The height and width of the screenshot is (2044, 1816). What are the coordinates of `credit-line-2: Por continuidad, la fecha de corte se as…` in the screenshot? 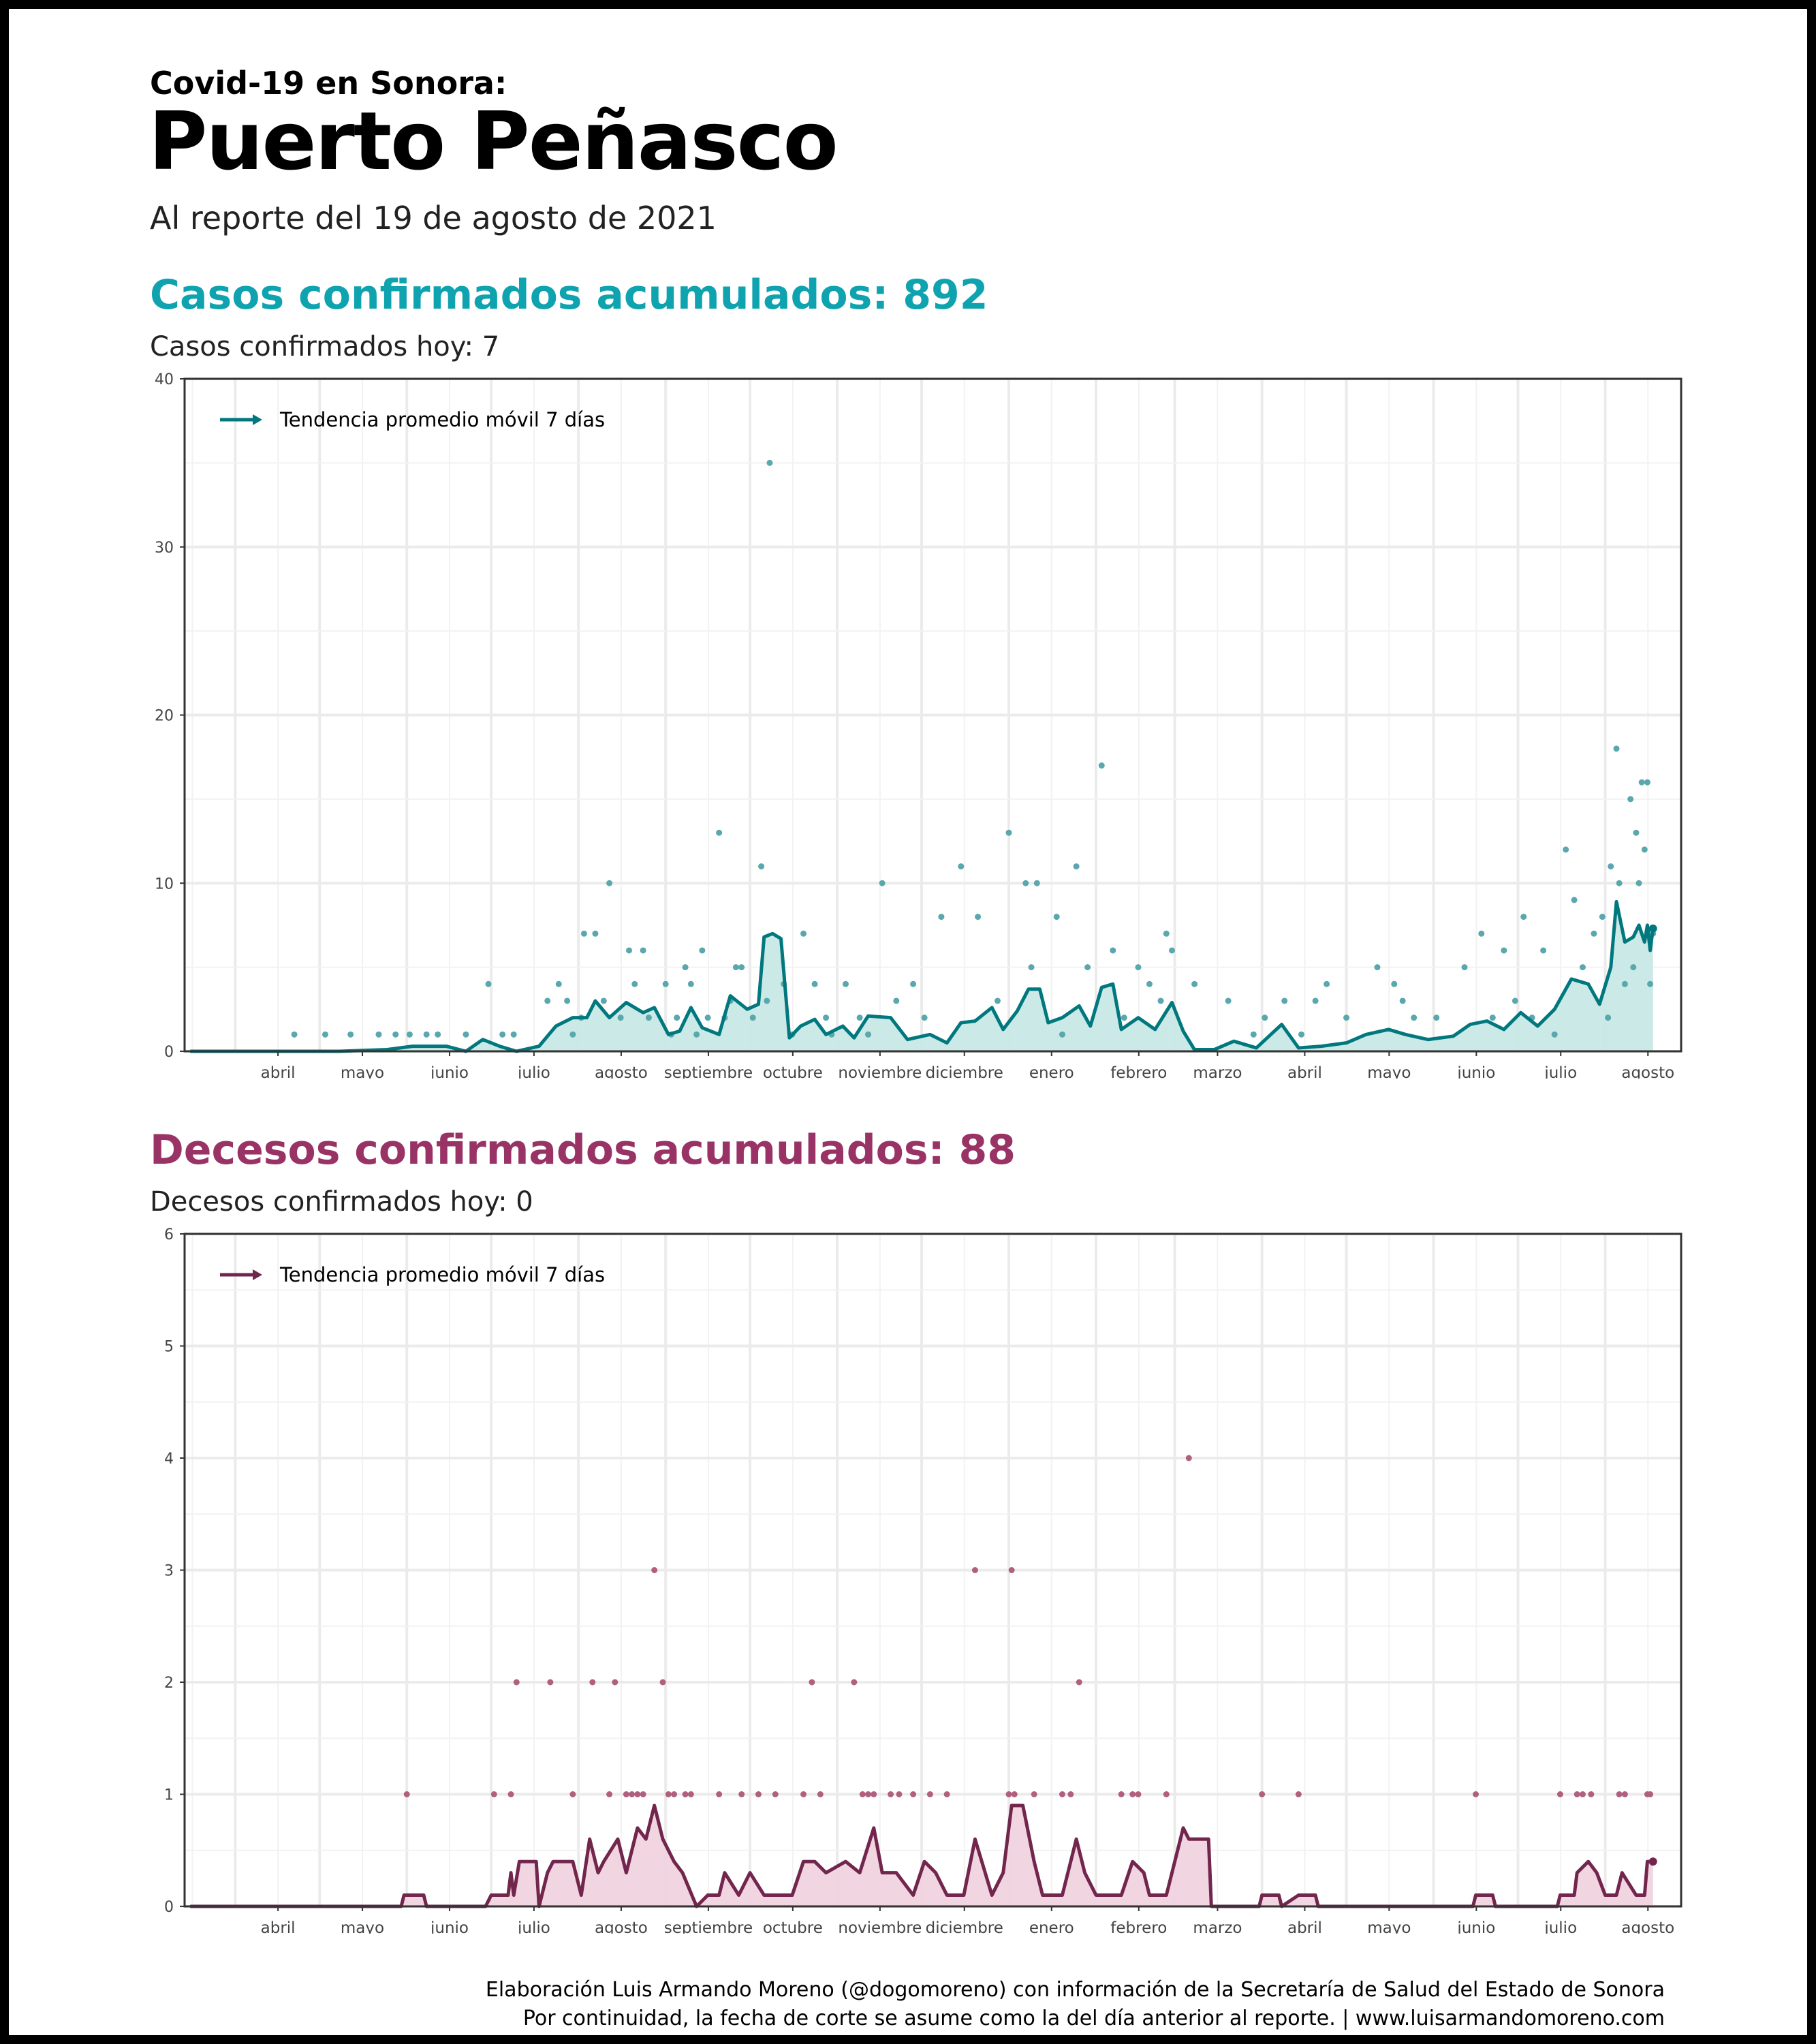 It's located at (1093, 2018).